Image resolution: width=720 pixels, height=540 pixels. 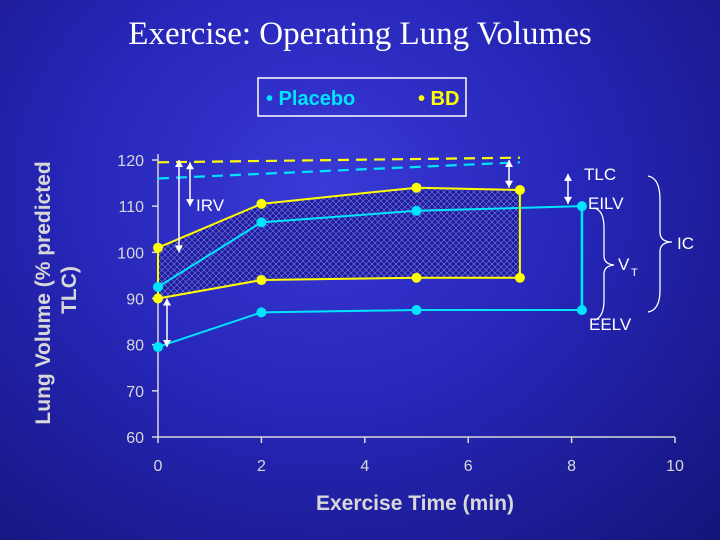 I want to click on tlc-label: TLC, so click(x=600, y=174).